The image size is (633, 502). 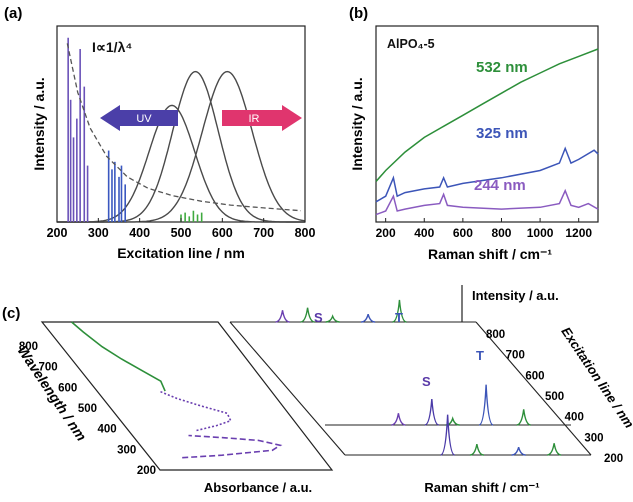 I want to click on ir-label: IR, so click(x=254, y=119).